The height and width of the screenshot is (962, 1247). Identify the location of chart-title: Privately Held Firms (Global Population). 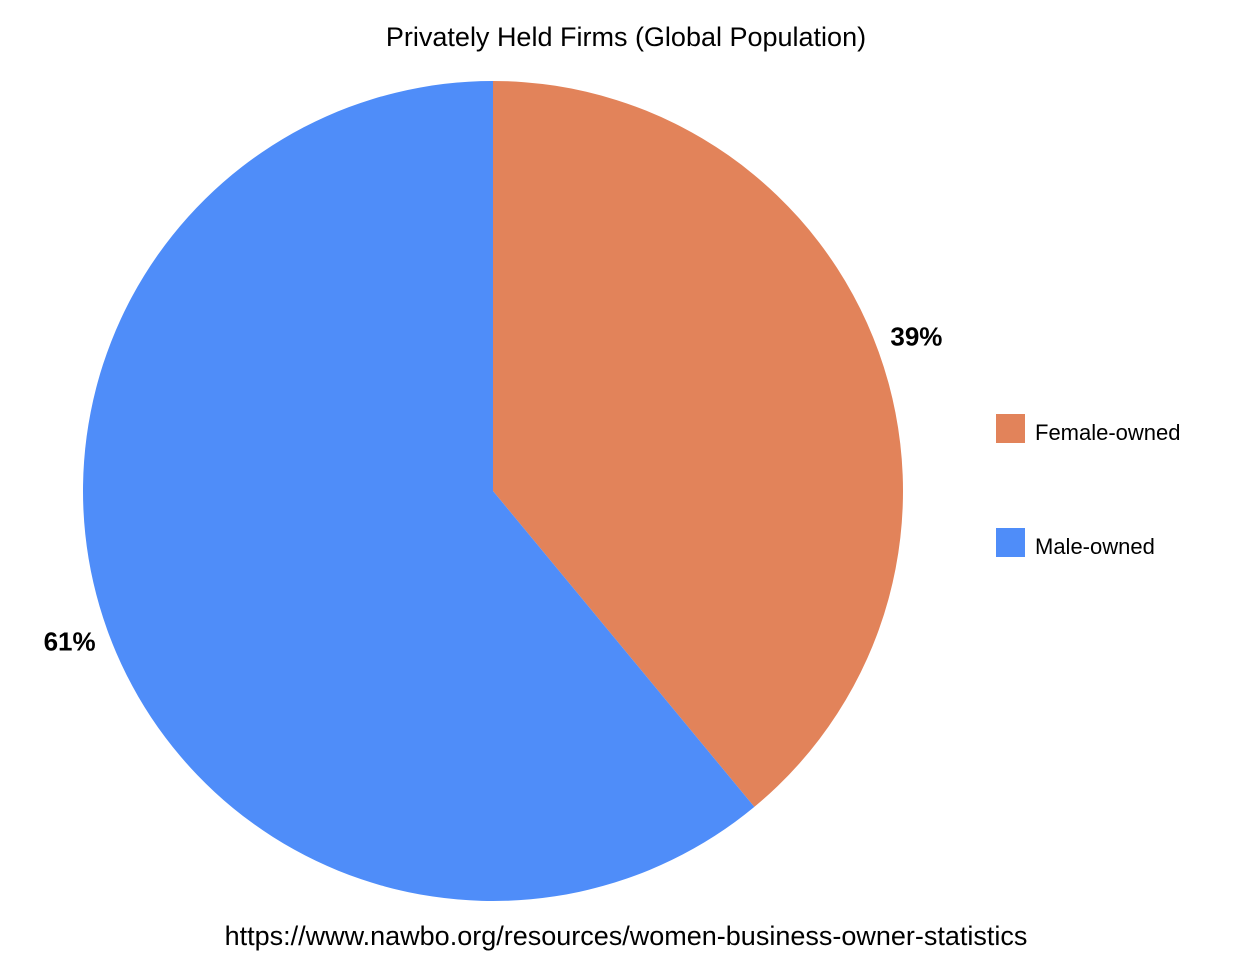
(626, 37).